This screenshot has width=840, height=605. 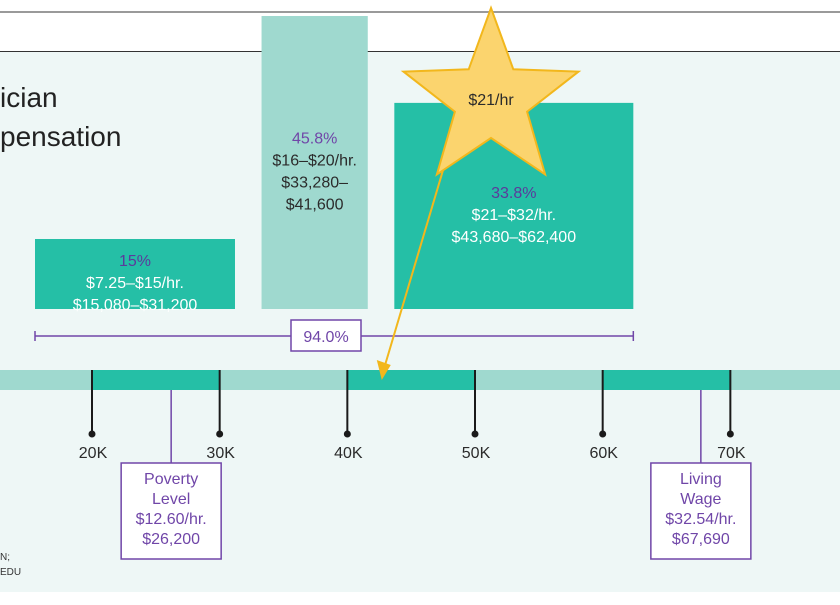 I want to click on footnote-line-1: N;, so click(x=5, y=557).